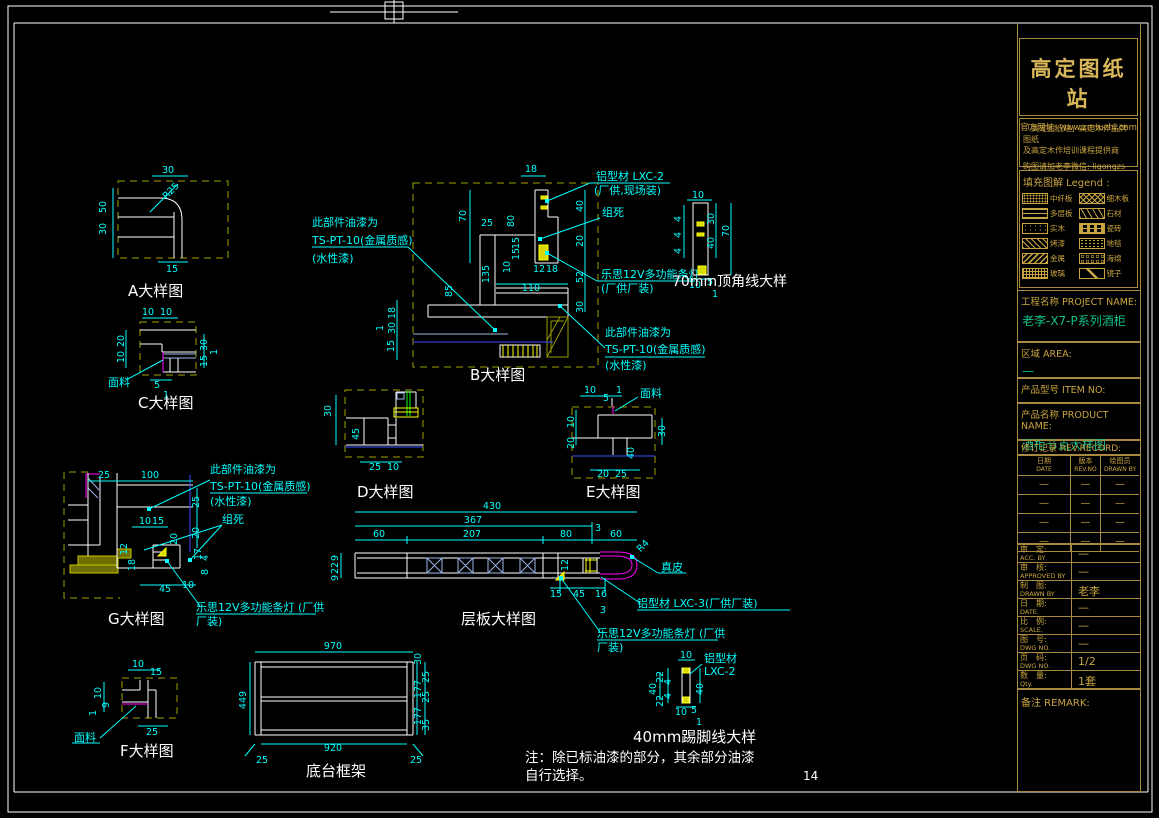 The width and height of the screenshot is (1159, 818). What do you see at coordinates (1050, 273) in the screenshot?
I see `legend-item: 玻璃` at bounding box center [1050, 273].